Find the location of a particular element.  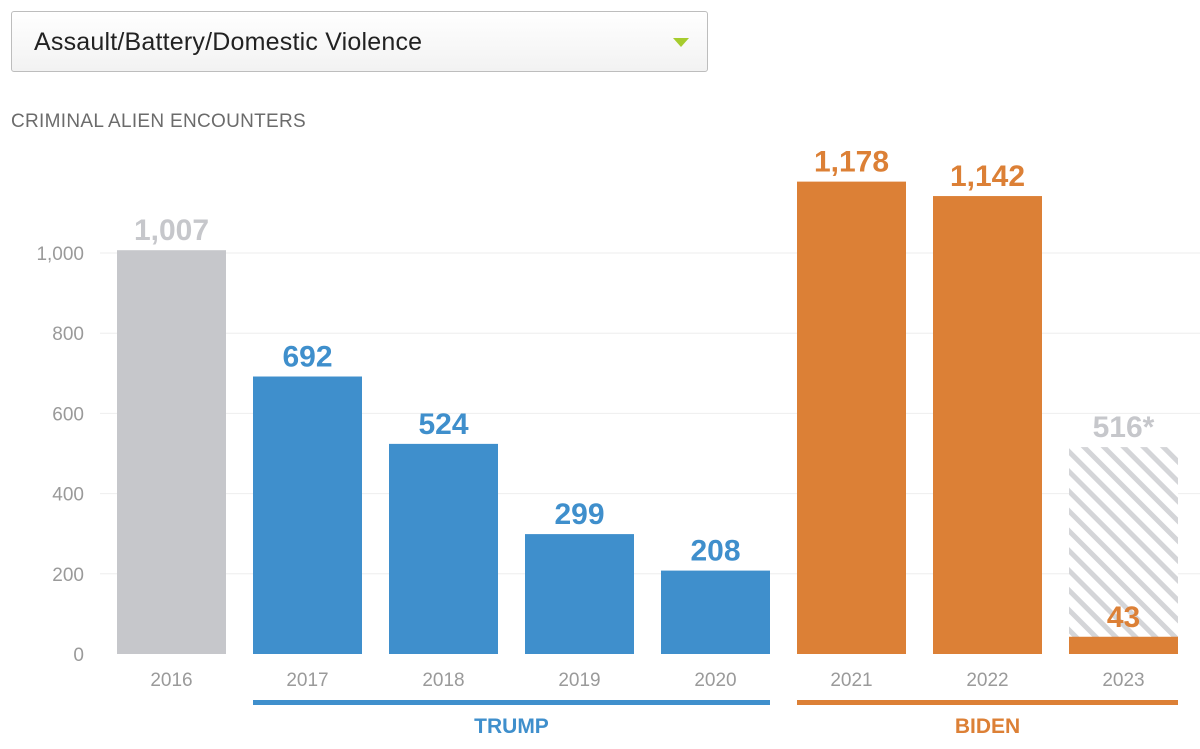

bar-projected-2023 is located at coordinates (1123, 550).